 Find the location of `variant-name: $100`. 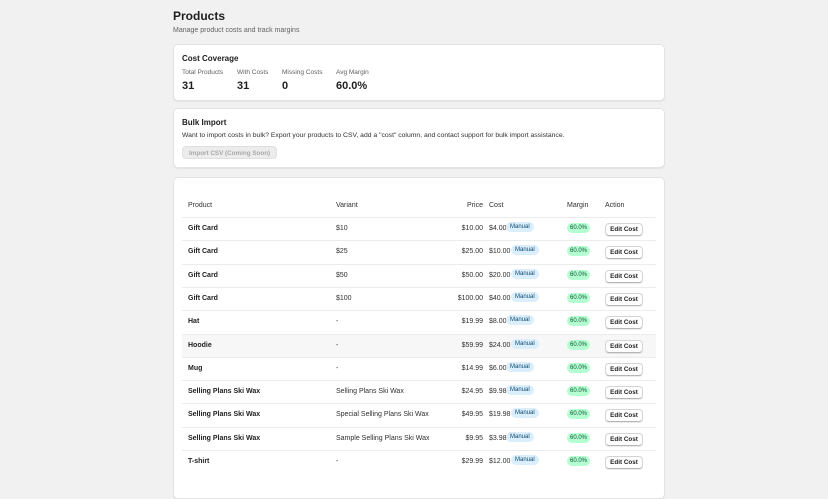

variant-name: $100 is located at coordinates (344, 298).